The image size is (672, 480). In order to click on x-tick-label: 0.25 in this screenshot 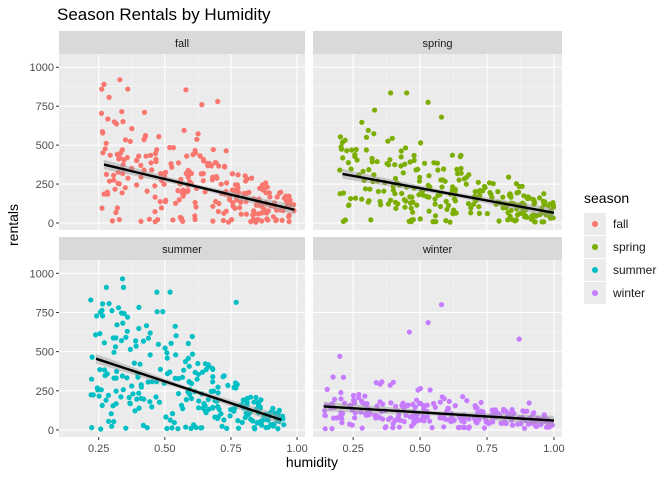, I will do `click(352, 449)`.